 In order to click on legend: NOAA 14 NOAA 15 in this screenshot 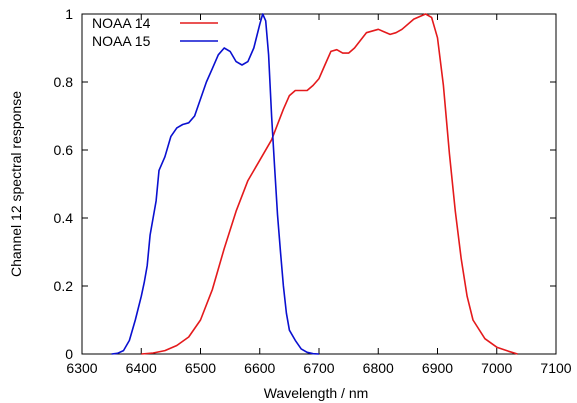, I will do `click(155, 32)`.